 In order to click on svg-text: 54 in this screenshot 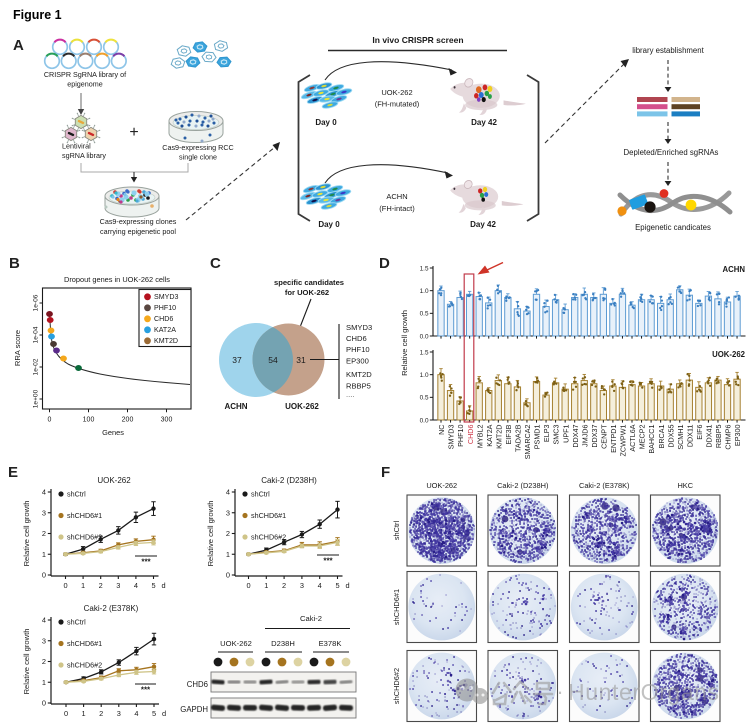, I will do `click(273, 360)`.